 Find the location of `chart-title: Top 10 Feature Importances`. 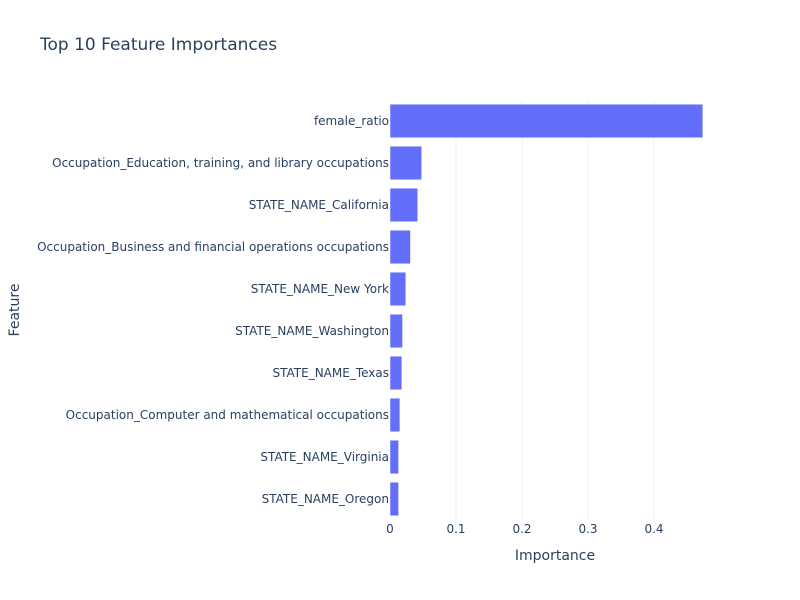

chart-title: Top 10 Feature Importances is located at coordinates (158, 45).